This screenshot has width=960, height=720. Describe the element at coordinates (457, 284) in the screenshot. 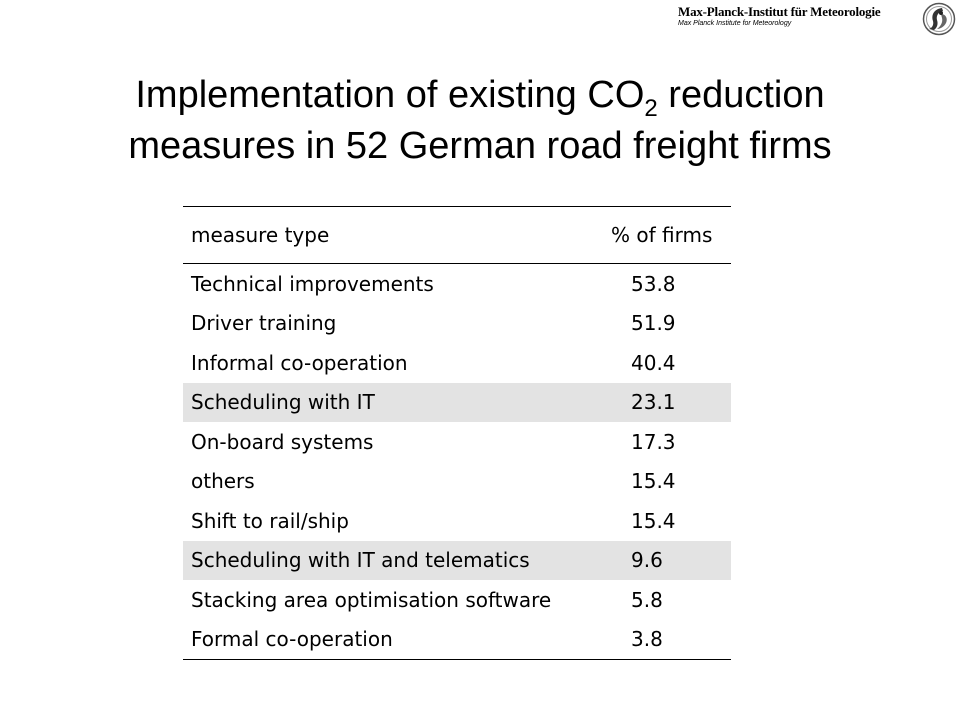

I see `table-row: Technical improvements 53.8` at that location.